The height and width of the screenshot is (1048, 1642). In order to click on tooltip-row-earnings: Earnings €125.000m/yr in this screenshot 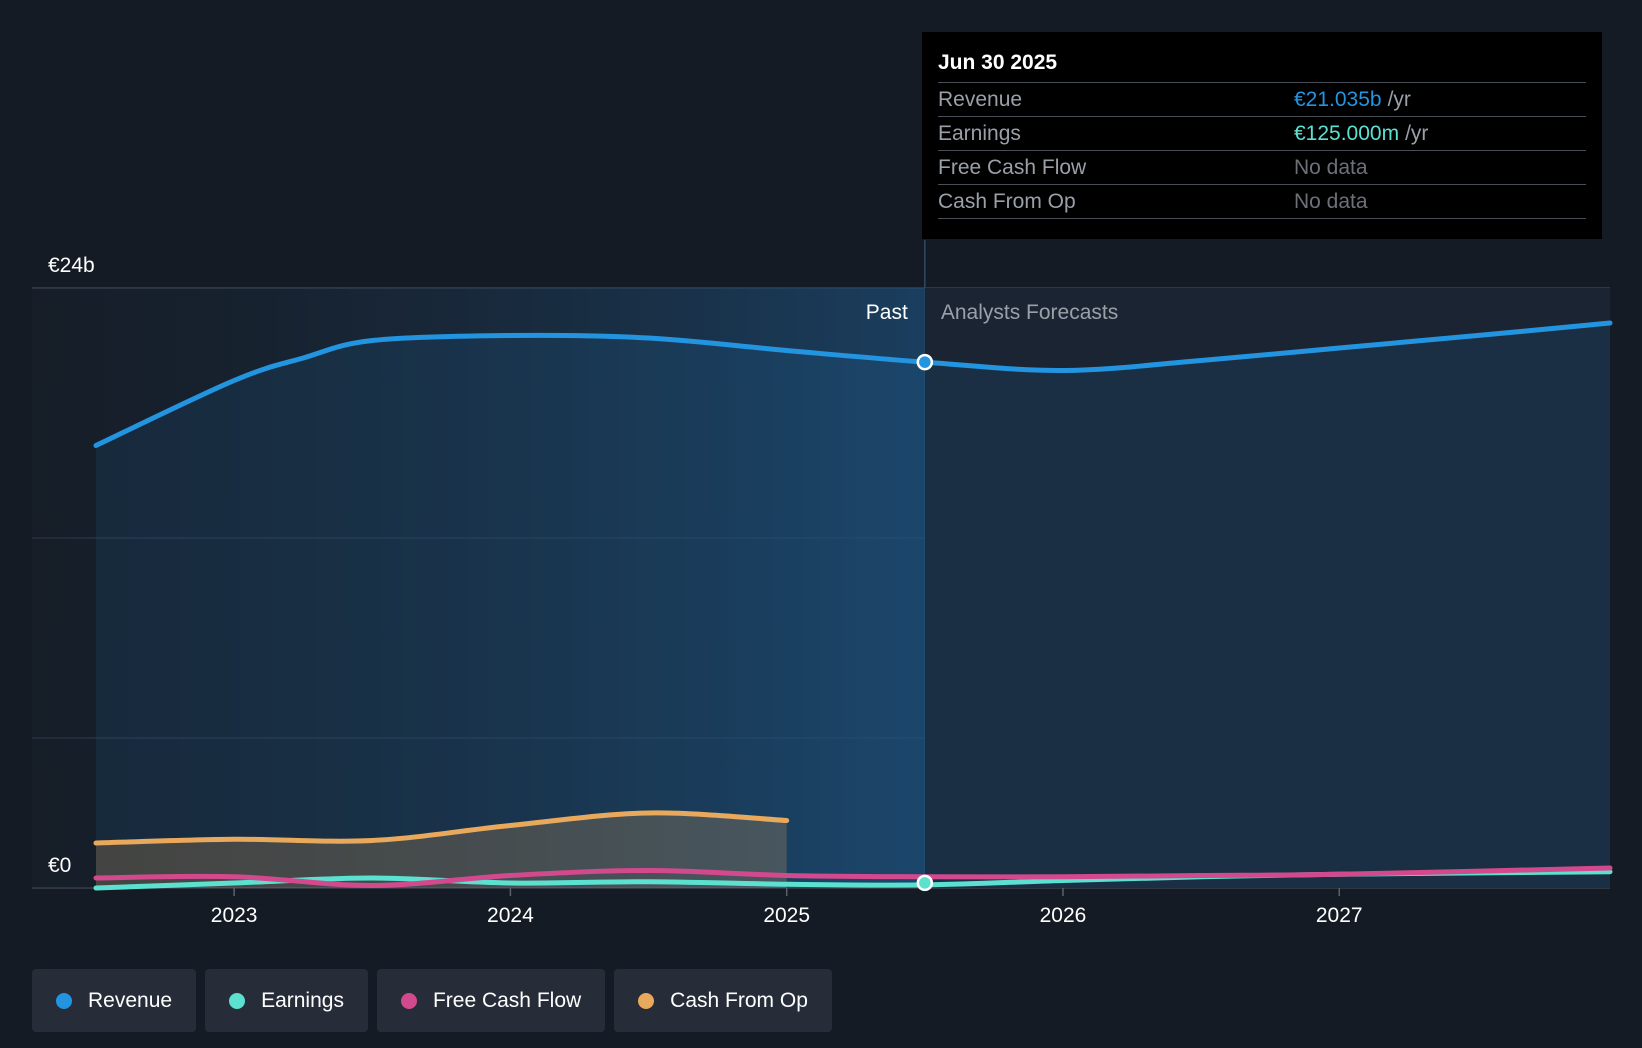, I will do `click(1262, 133)`.